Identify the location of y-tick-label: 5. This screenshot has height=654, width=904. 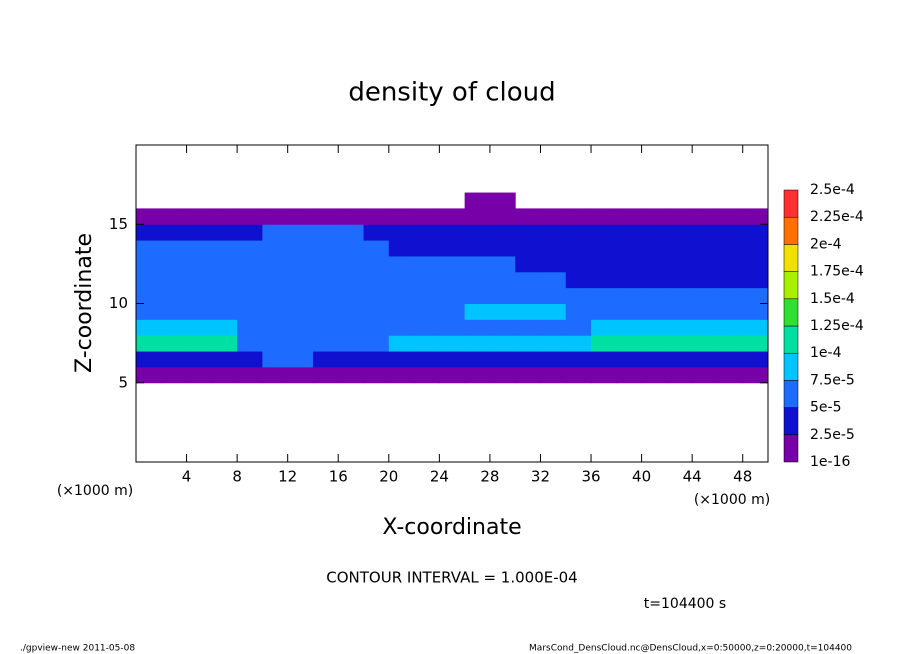
(123, 382).